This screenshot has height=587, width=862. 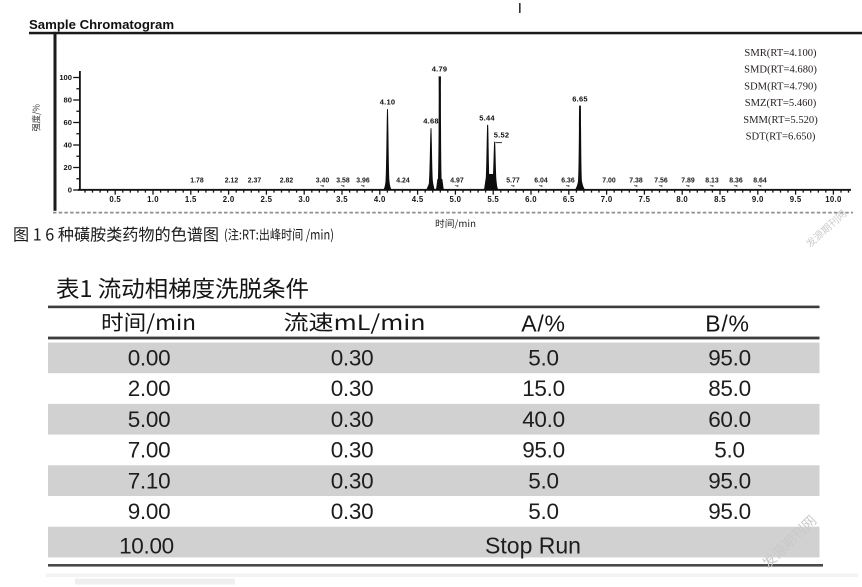 I want to click on svg-text: 9.00, so click(x=149, y=511).